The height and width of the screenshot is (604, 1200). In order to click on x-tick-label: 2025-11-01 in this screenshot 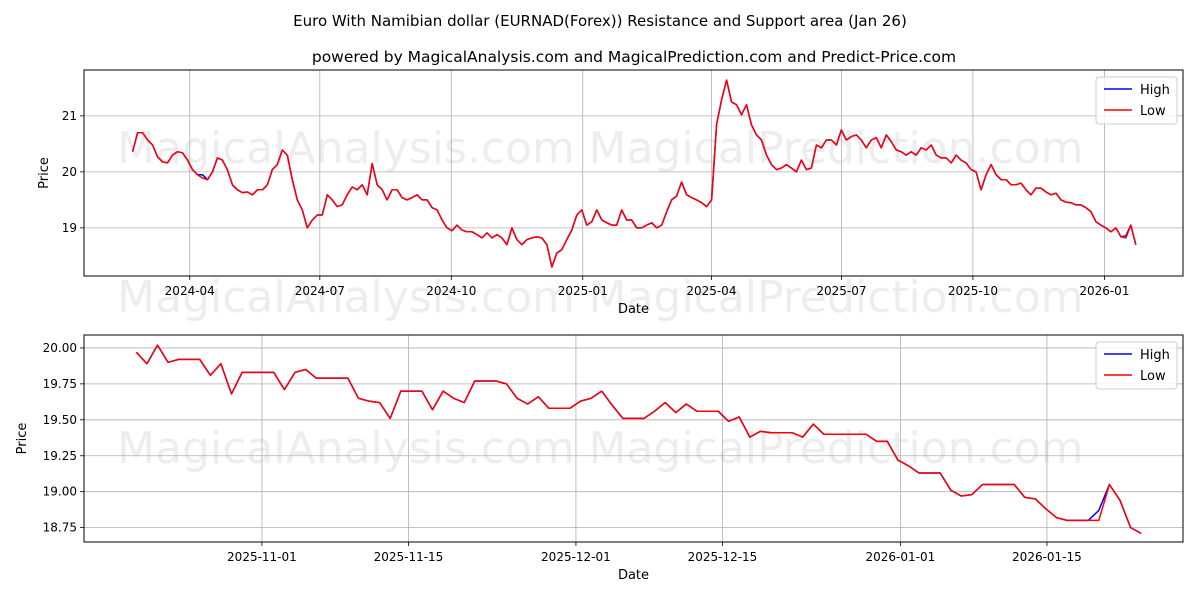, I will do `click(262, 557)`.